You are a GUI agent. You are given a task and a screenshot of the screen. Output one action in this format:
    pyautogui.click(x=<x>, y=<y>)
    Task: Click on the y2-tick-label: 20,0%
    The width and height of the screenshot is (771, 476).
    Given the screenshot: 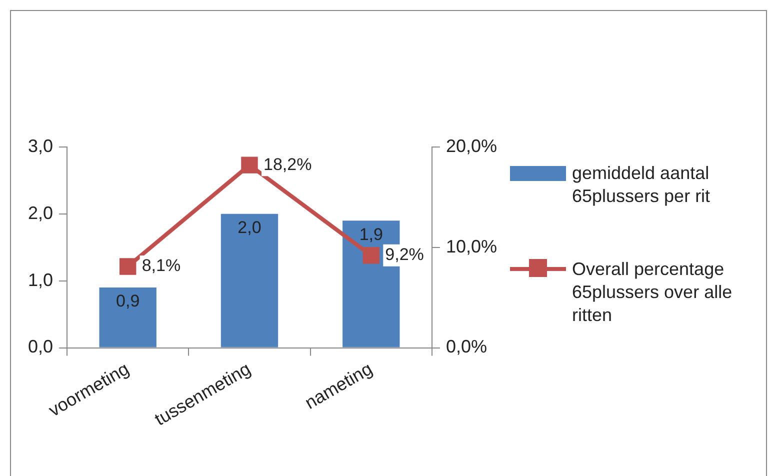 What is the action you would take?
    pyautogui.click(x=472, y=146)
    